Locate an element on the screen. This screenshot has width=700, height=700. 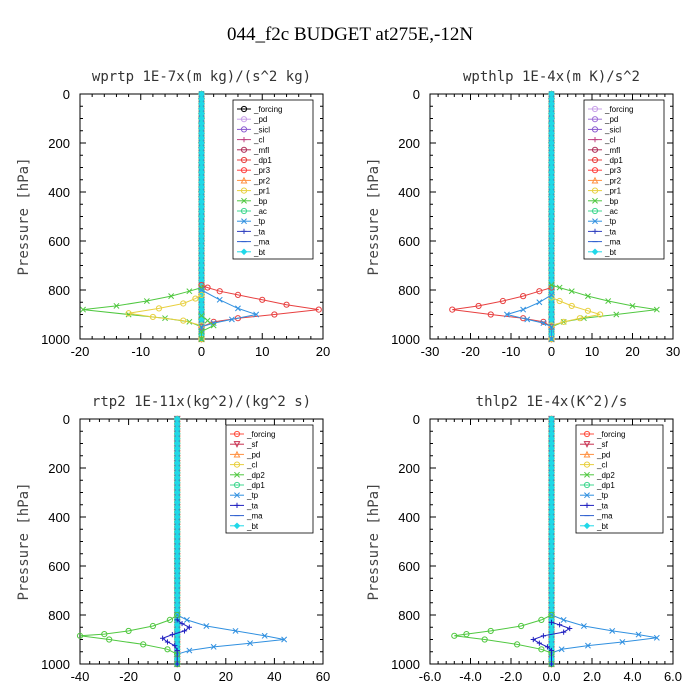
legend-entry: _mfl is located at coordinates (261, 150).